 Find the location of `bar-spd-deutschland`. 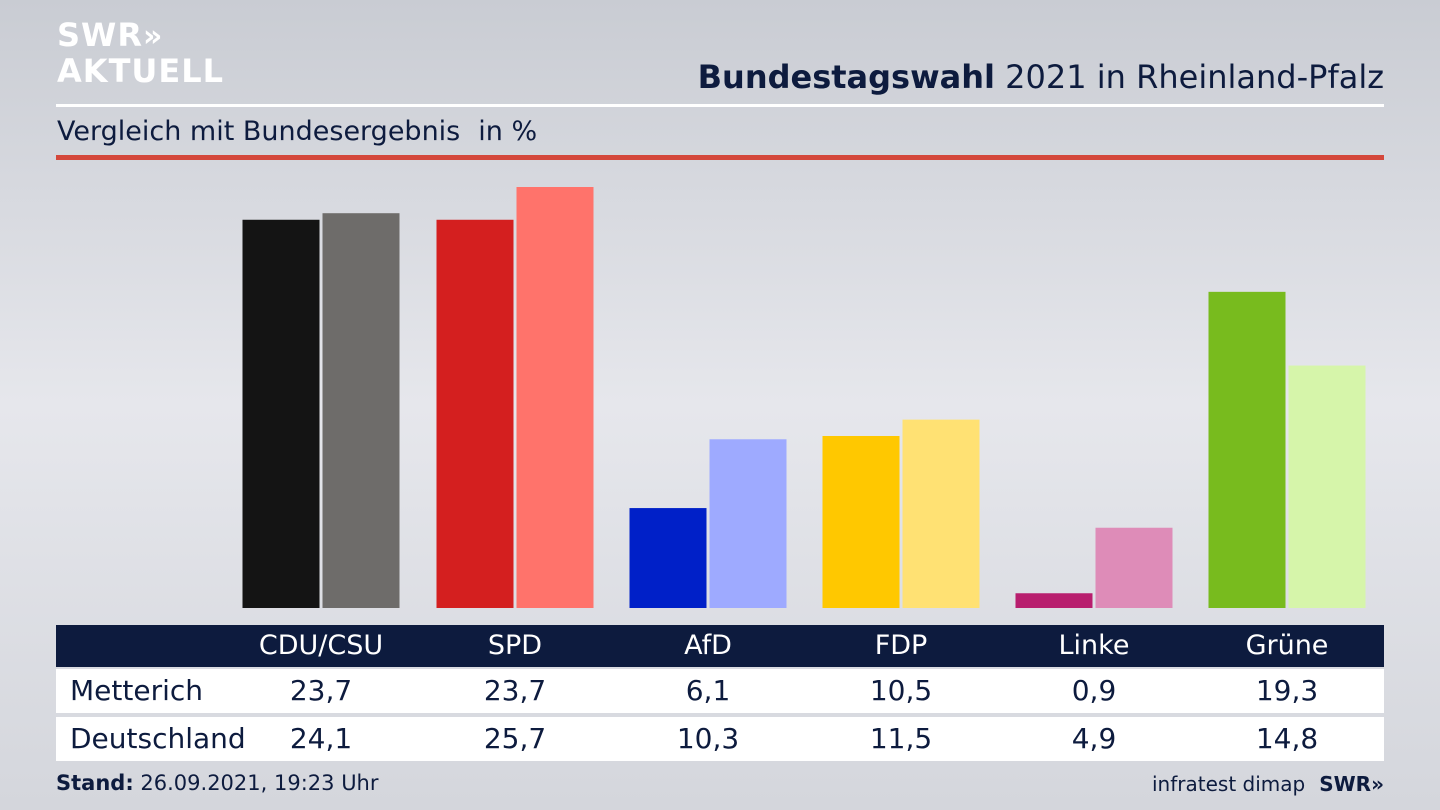

bar-spd-deutschland is located at coordinates (555, 397).